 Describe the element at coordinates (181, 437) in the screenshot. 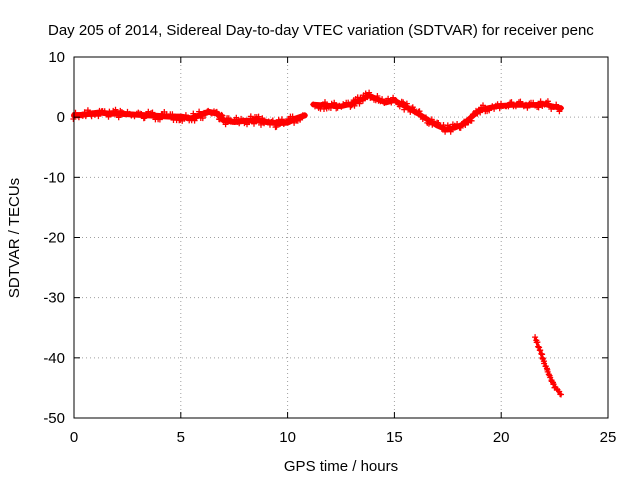

I see `x-tick-label: 5` at that location.